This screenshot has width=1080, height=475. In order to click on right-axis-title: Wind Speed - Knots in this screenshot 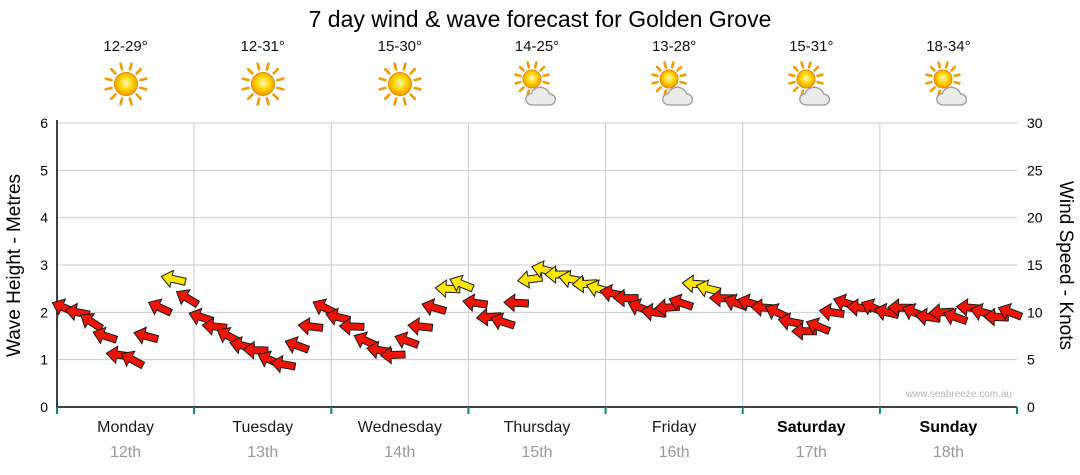, I will do `click(1065, 265)`.